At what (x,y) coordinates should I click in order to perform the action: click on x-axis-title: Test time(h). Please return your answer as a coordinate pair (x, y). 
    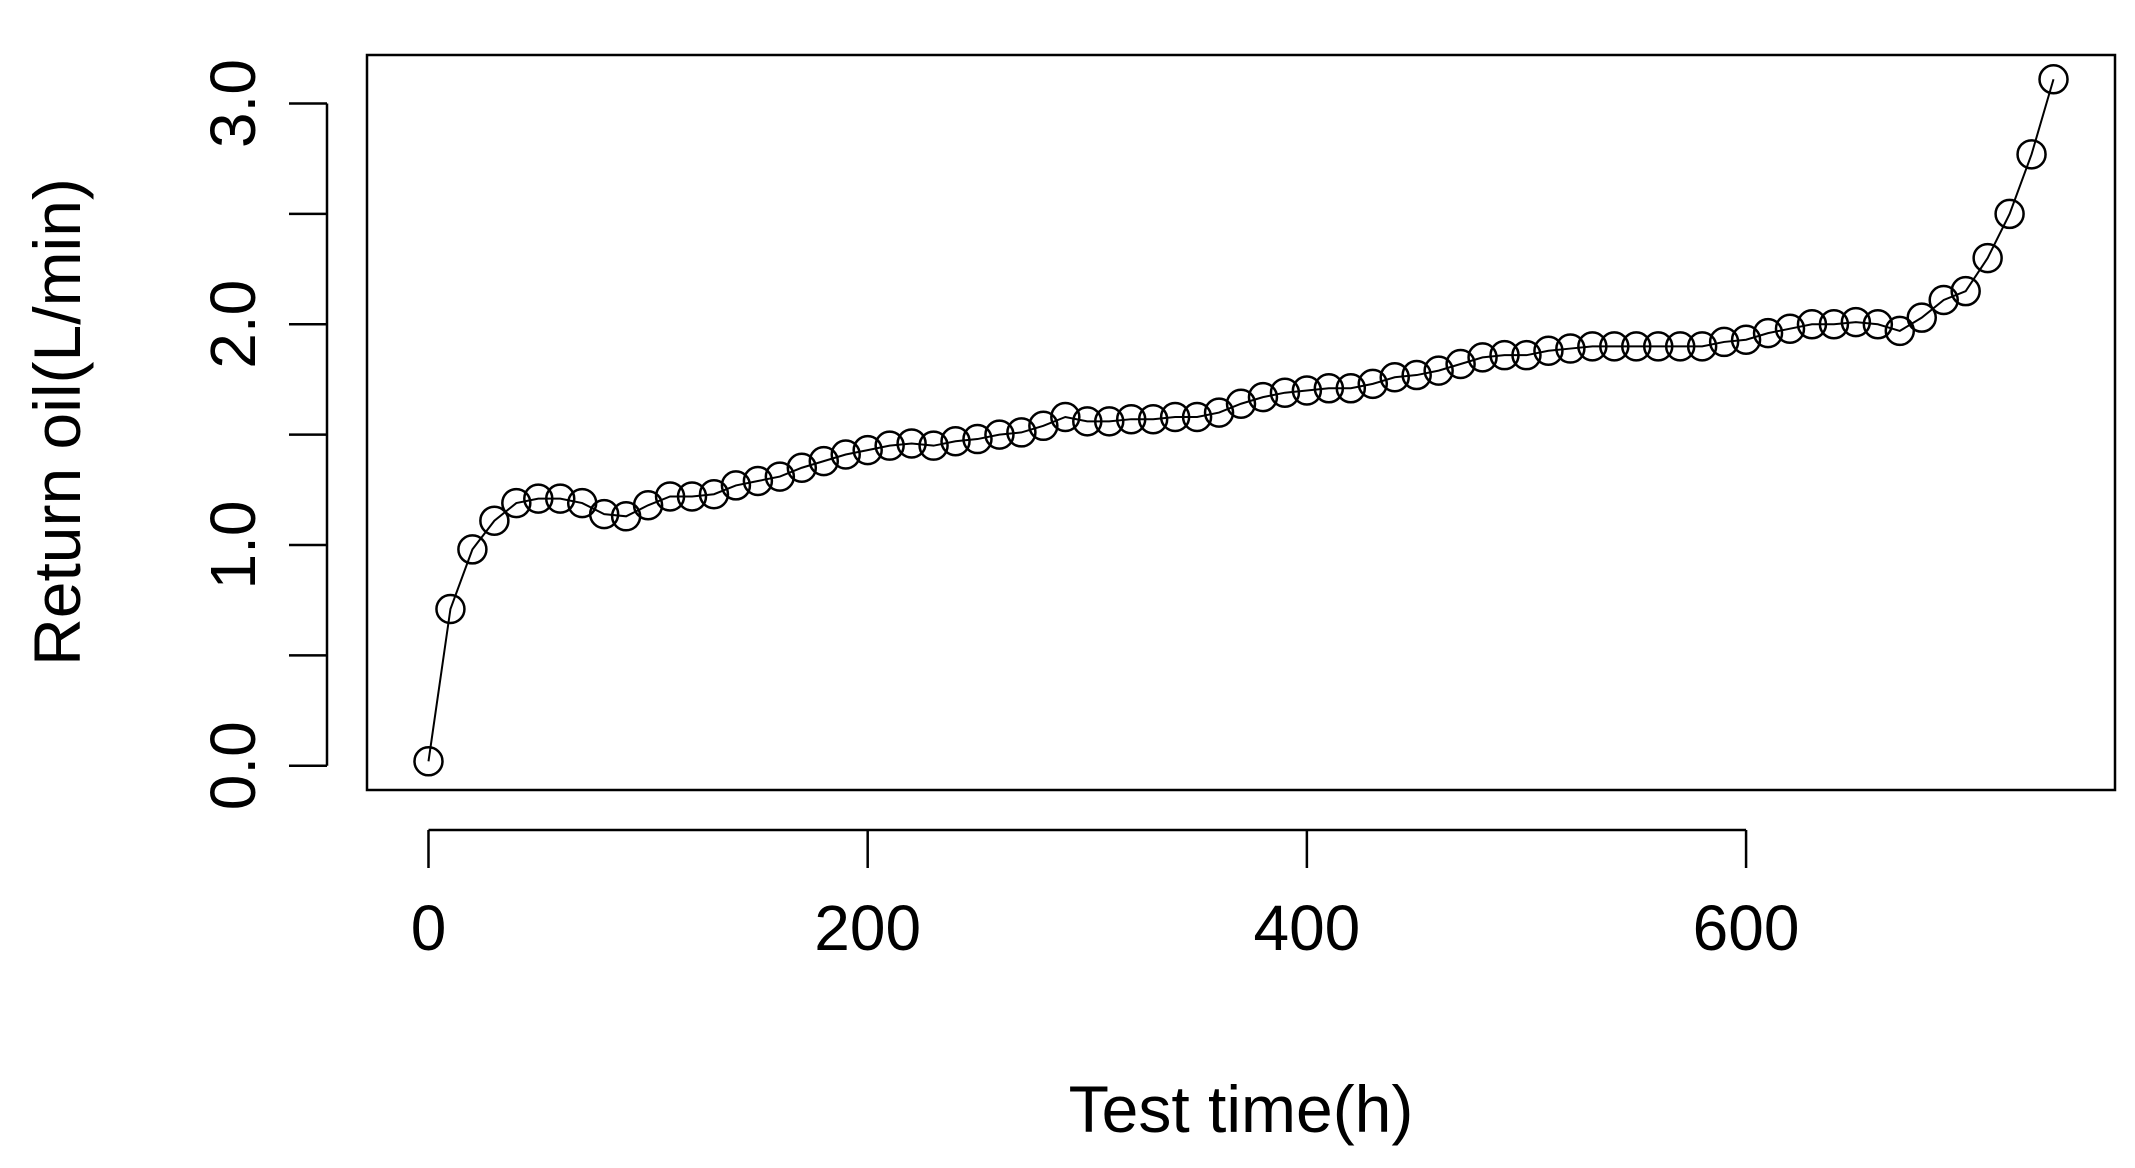
    Looking at the image, I should click on (1241, 1109).